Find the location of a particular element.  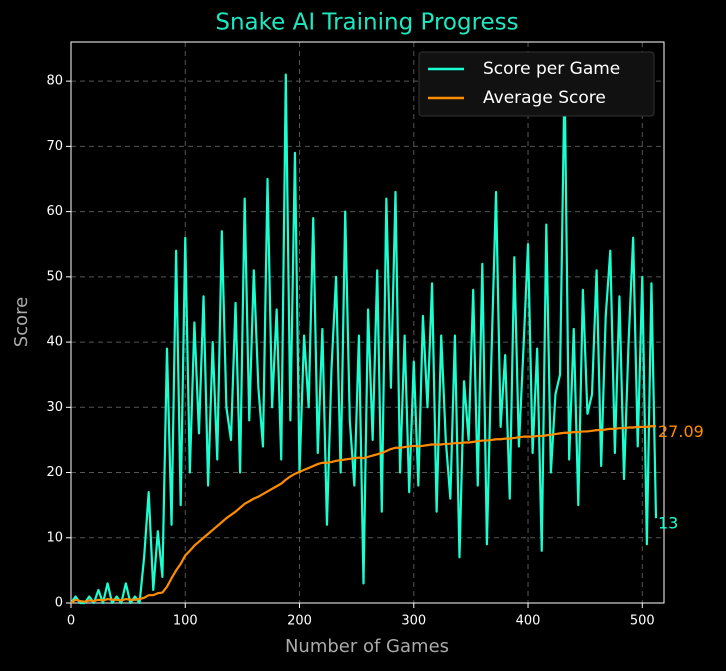

legend-box is located at coordinates (536, 84).